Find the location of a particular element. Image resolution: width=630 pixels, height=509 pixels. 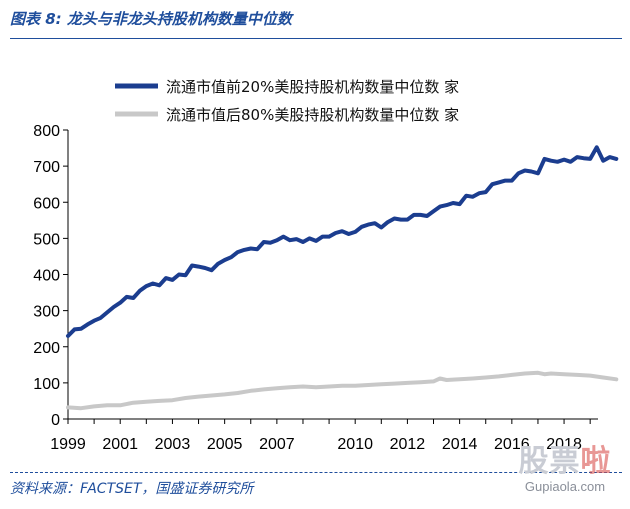

legend-label-2: 流通市值后80%美股持股机构数量中位数 家 is located at coordinates (312, 115).